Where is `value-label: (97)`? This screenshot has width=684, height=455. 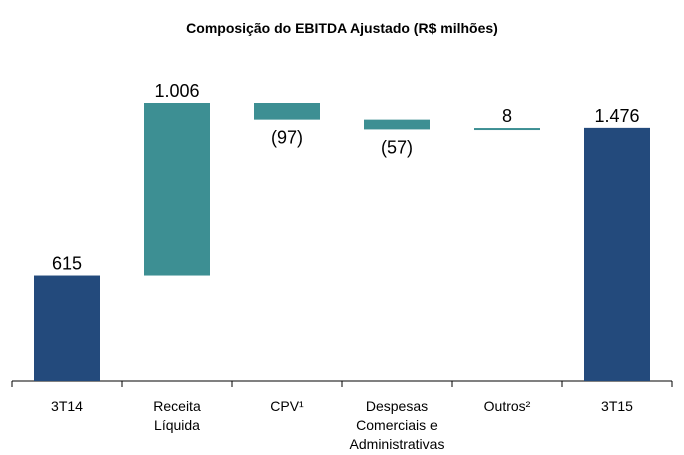
value-label: (97) is located at coordinates (287, 138).